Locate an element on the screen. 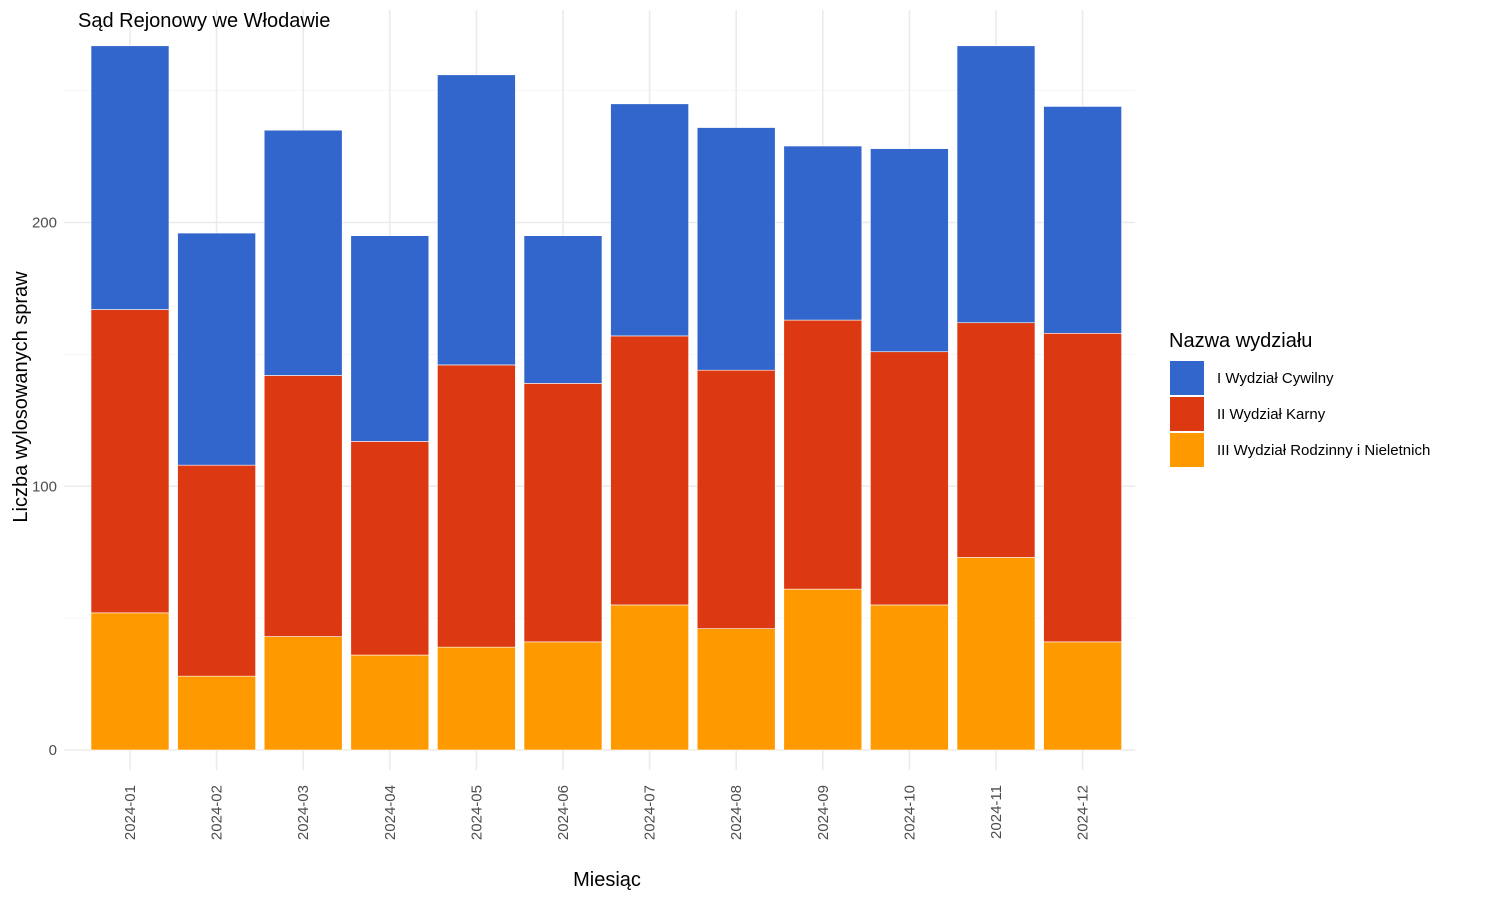 The image size is (1500, 900). legend-label: III Wydział Rodzinny i Nieletnich is located at coordinates (1323, 450).